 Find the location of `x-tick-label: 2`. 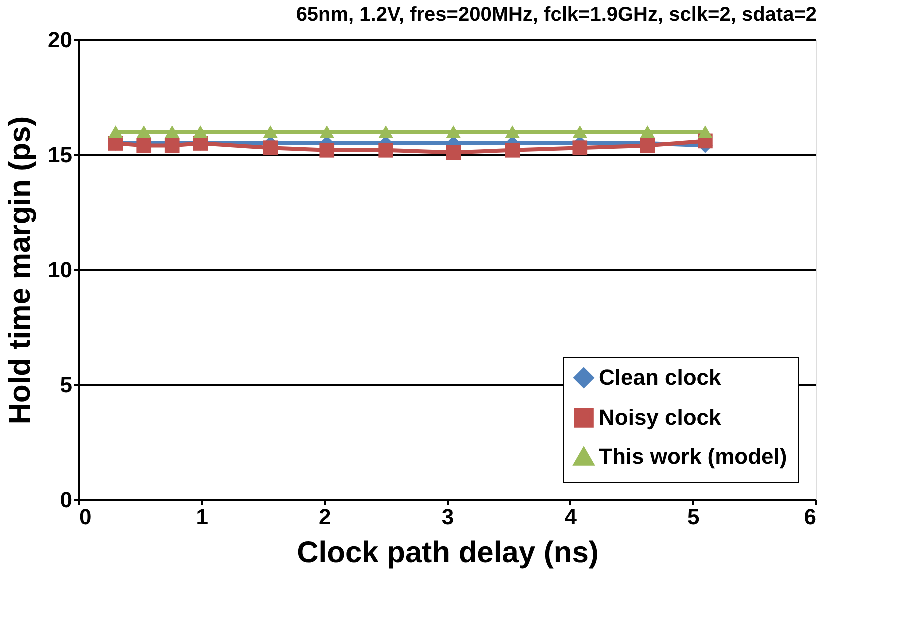

x-tick-label: 2 is located at coordinates (325, 517).